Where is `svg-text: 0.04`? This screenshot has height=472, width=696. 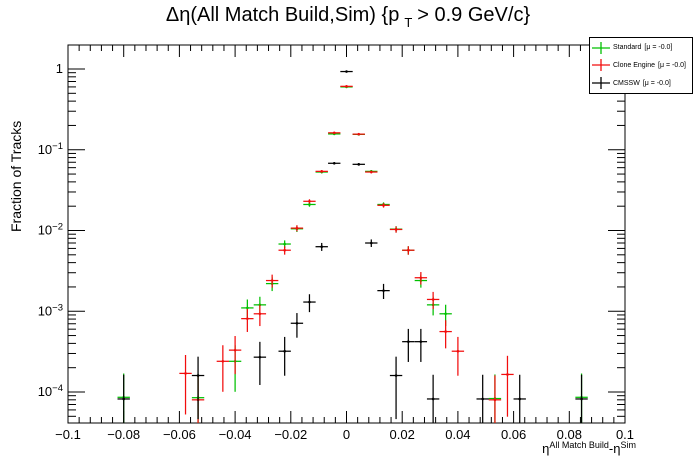
svg-text: 0.04 is located at coordinates (457, 434).